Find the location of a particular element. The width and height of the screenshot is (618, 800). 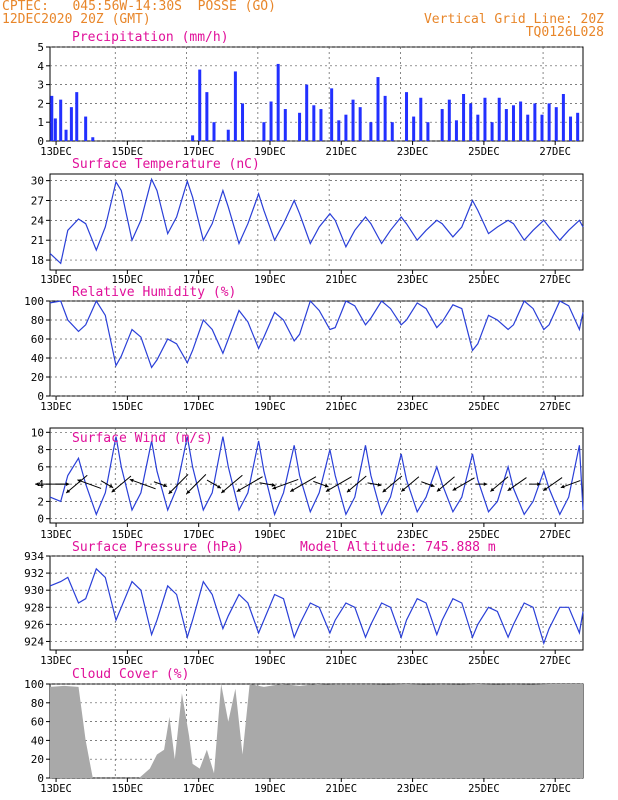

y-tick-label: 40 is located at coordinates (37, 358).